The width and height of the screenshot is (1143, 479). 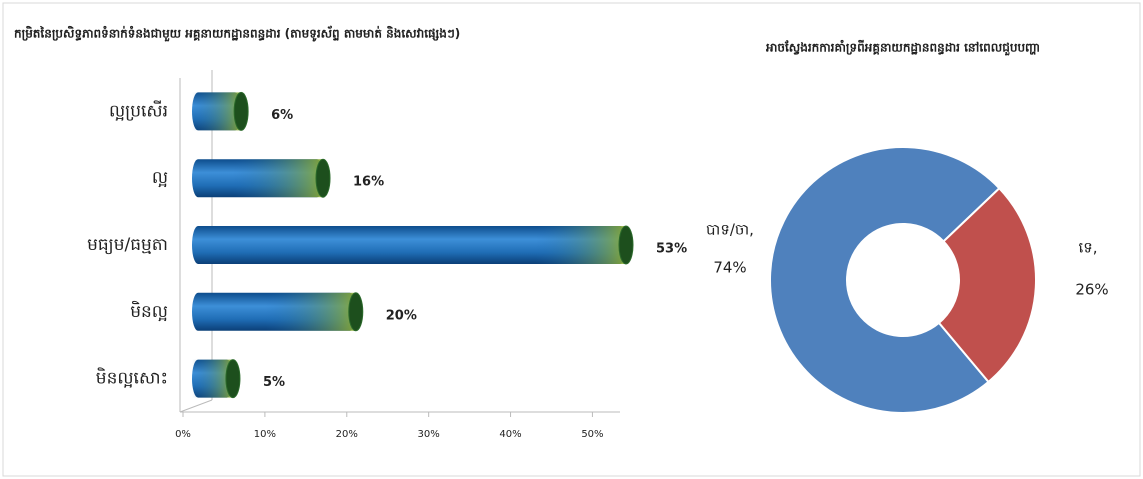 I want to click on x-tick-label: 40%, so click(x=510, y=434).